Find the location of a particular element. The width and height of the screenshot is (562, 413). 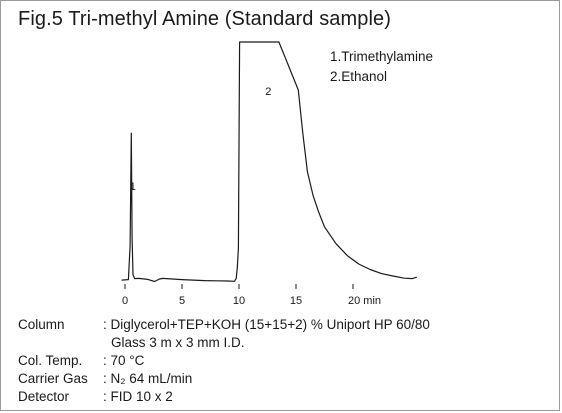

condition-value: : N₂ 64 mL/min is located at coordinates (148, 378).